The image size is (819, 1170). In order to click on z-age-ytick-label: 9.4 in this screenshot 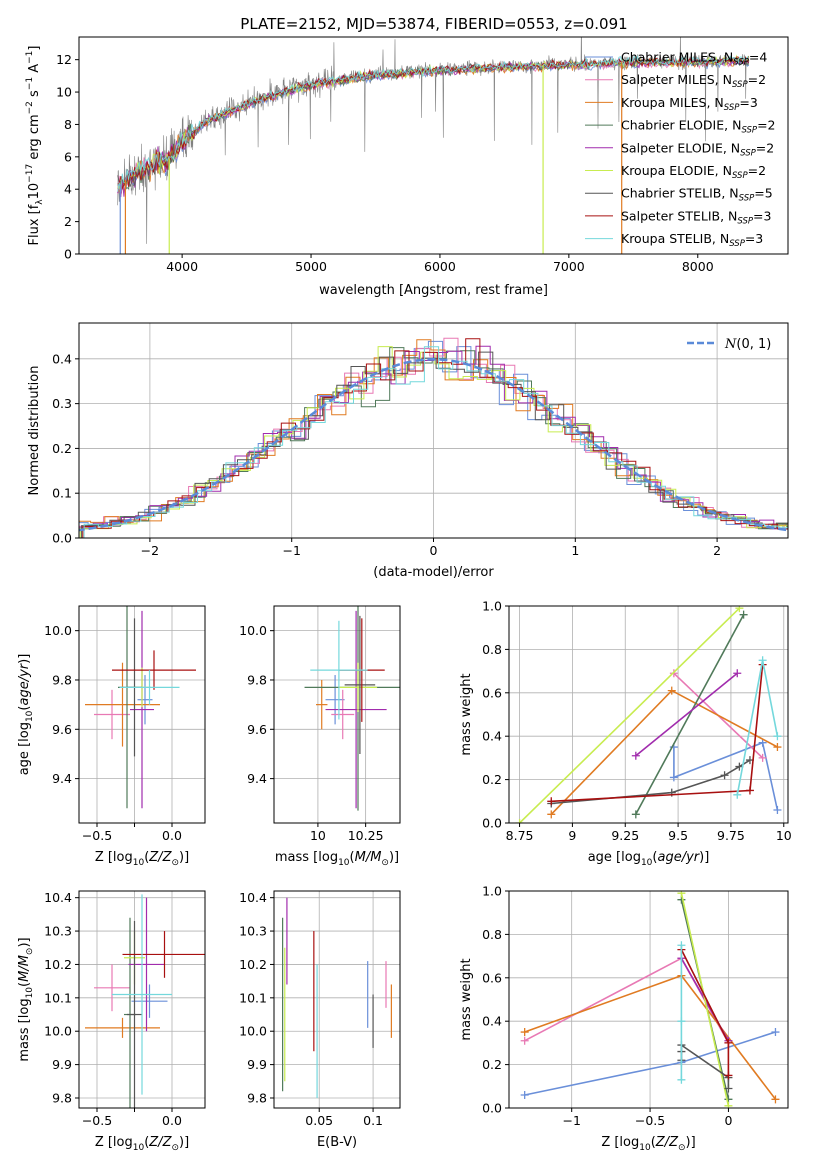, I will do `click(62, 778)`.